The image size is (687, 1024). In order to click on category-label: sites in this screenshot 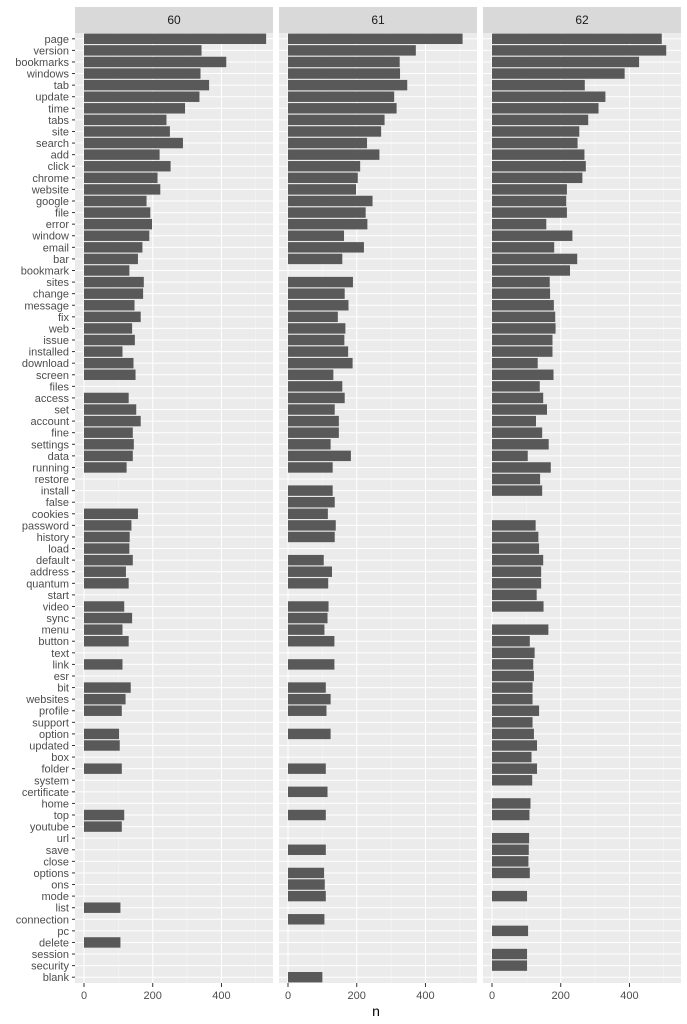, I will do `click(57, 283)`.